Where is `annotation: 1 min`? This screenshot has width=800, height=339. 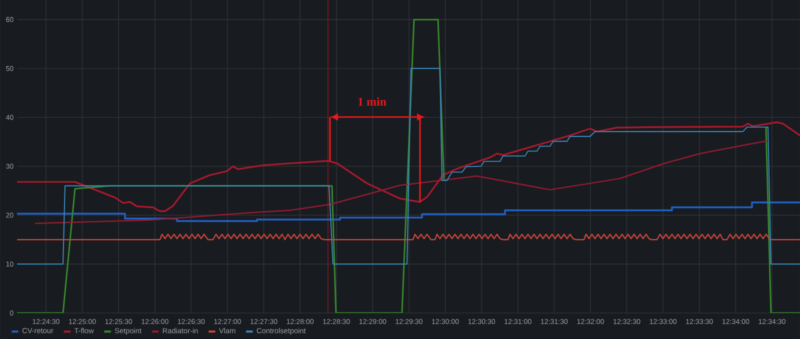 annotation: 1 min is located at coordinates (372, 101).